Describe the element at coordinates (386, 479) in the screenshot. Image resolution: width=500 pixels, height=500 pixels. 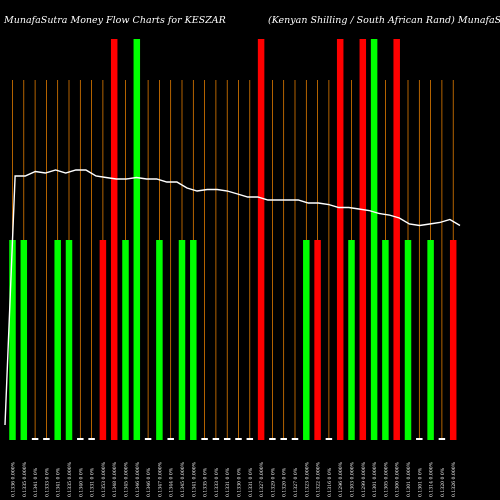
I see `x-tick-label: 0.1305 0.000%` at that location.